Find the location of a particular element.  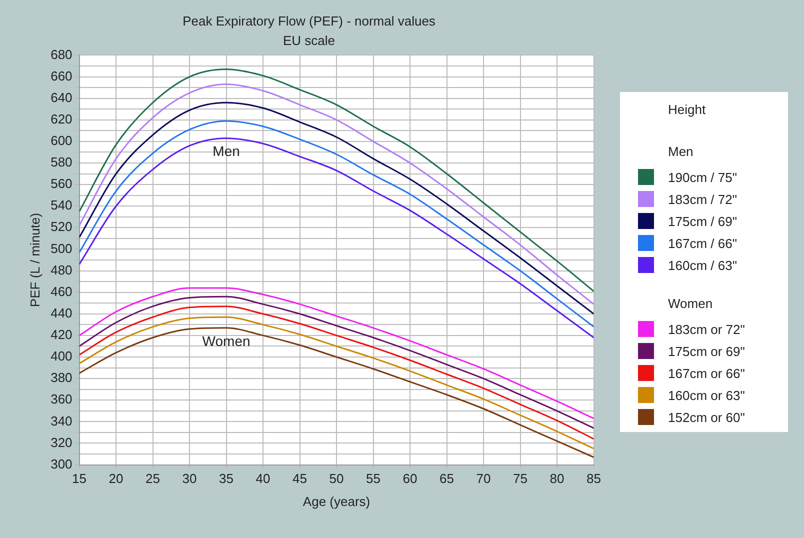

x-tick-label: 50 is located at coordinates (336, 478).